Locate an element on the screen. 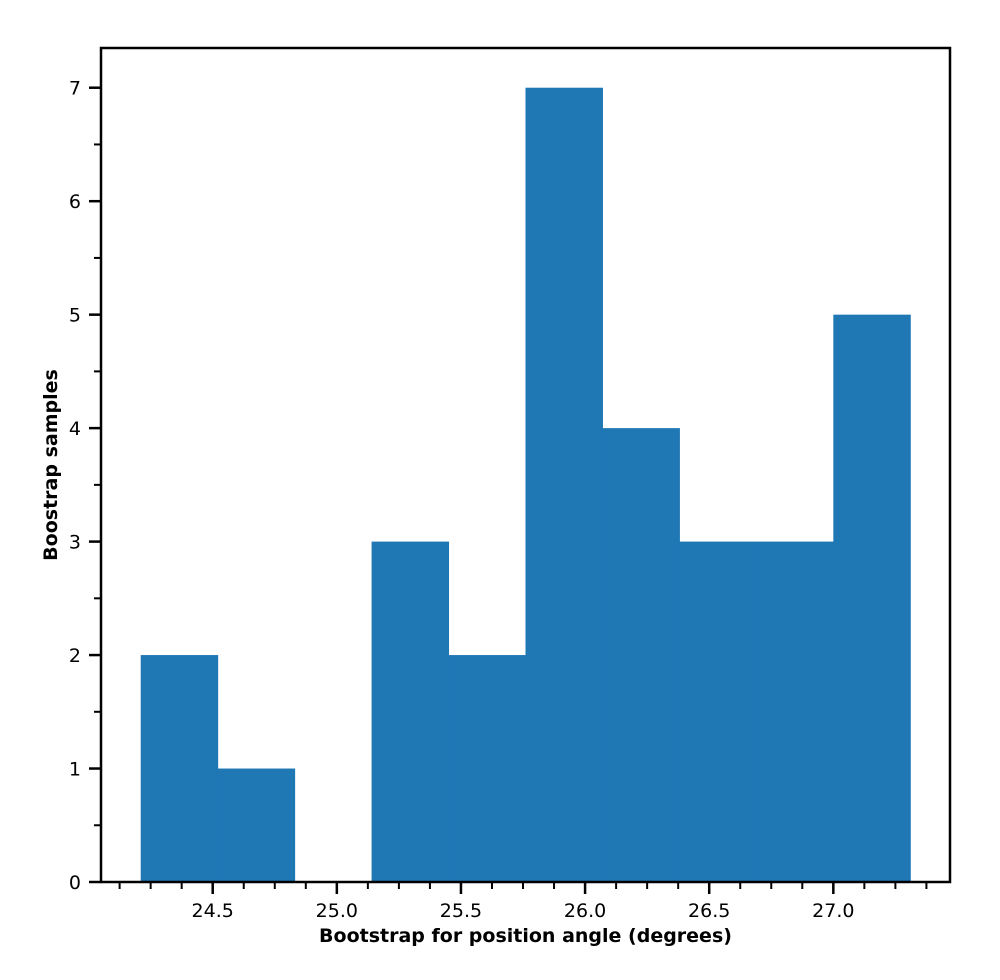 Image resolution: width=1000 pixels, height=980 pixels. y-tick-label: 7 is located at coordinates (75, 89).